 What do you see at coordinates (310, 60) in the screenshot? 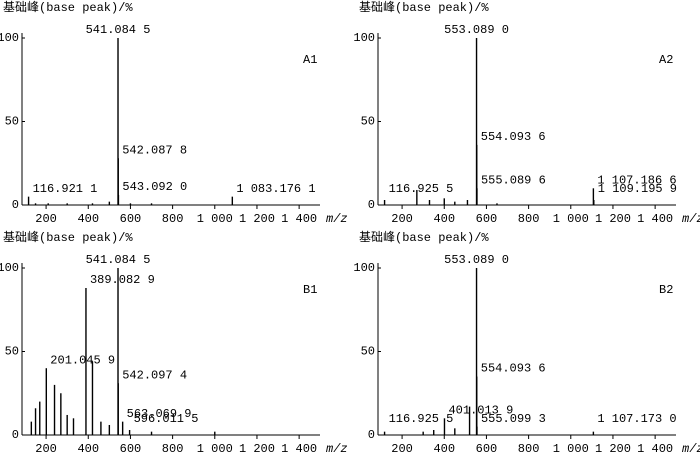
I see `panel-label: A1` at bounding box center [310, 60].